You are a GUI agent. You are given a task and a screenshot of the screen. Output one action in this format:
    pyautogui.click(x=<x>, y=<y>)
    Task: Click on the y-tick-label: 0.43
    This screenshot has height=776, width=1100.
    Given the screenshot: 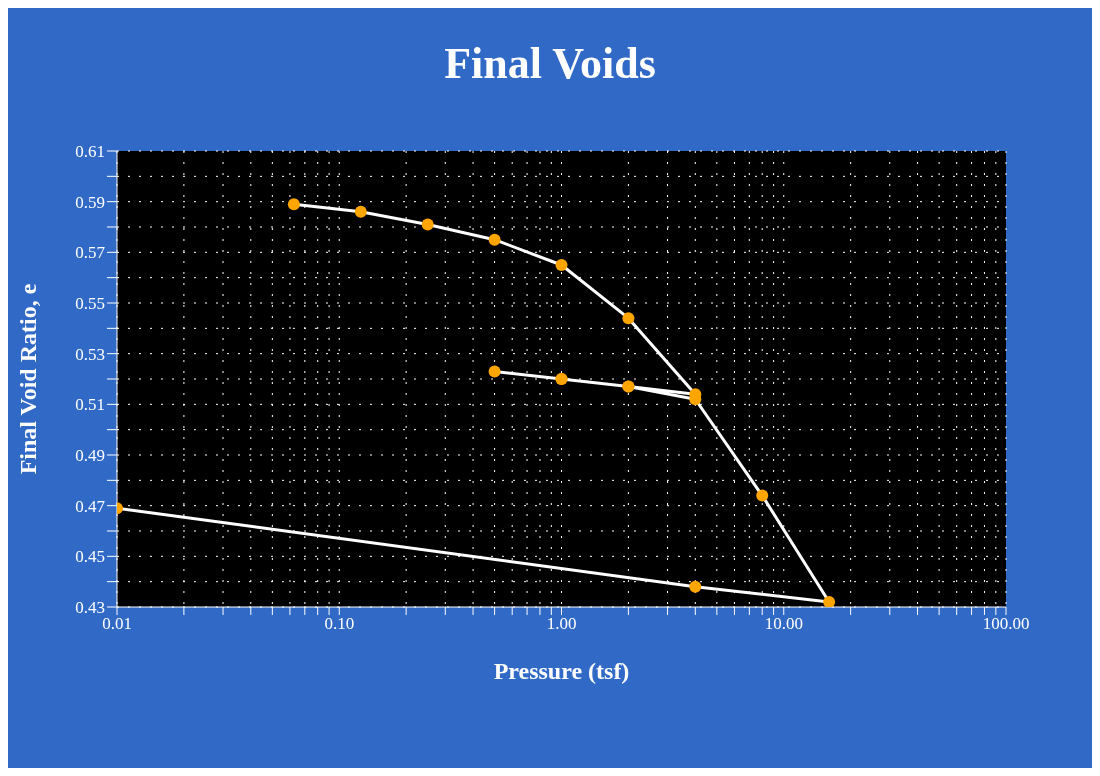 What is the action you would take?
    pyautogui.click(x=90, y=608)
    